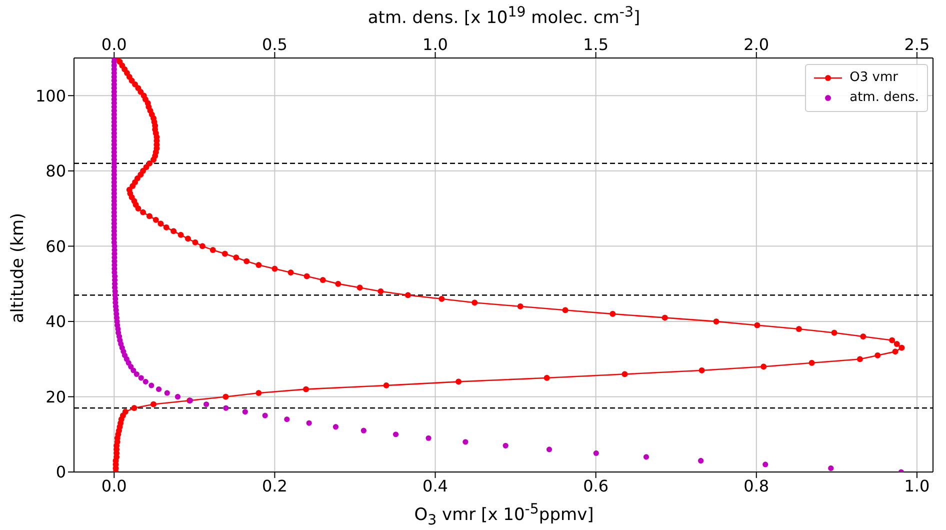  I want to click on x-tick-label: 1.0, so click(917, 486).